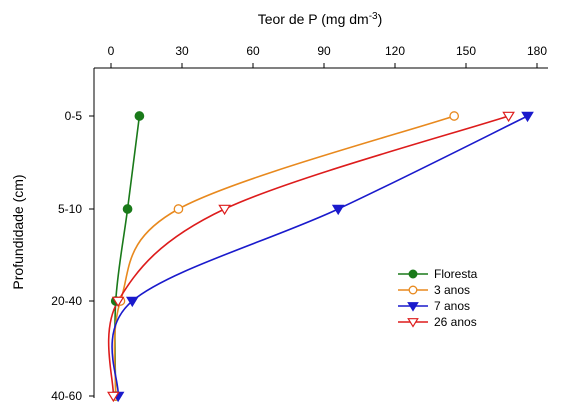 Image resolution: width=577 pixels, height=416 pixels. I want to click on y-tick-label: 0-5, so click(74, 116).